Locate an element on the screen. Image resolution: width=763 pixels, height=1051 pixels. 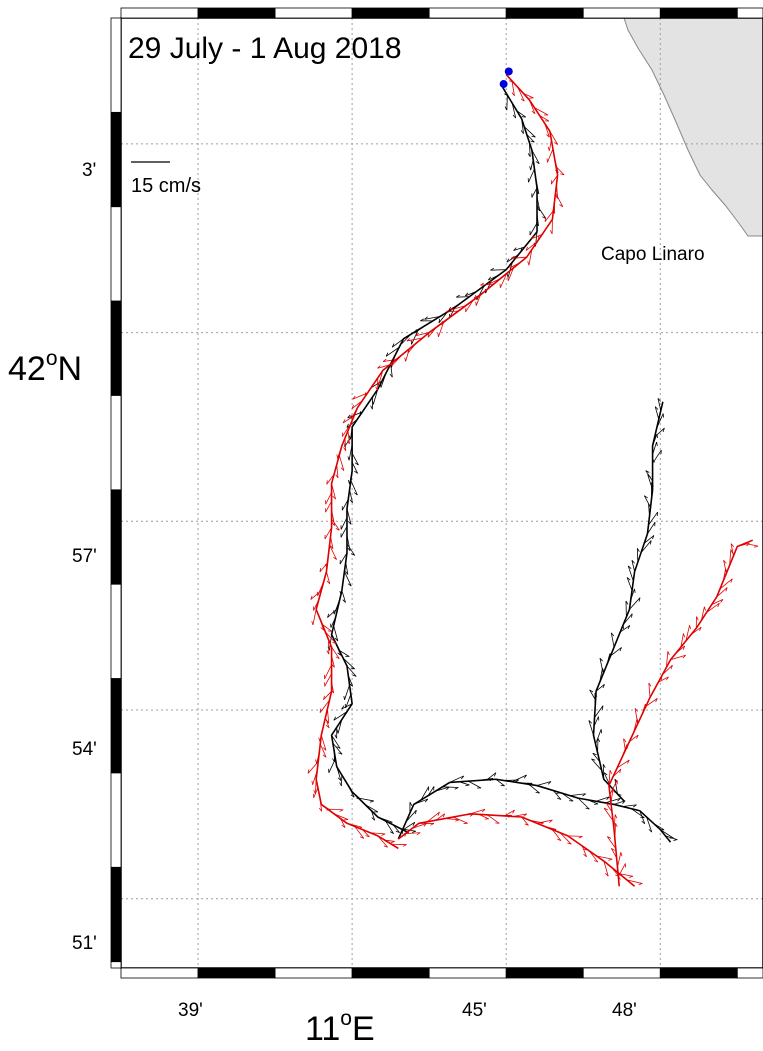
place-label-capo-linaro: Capo Linaro is located at coordinates (653, 254).